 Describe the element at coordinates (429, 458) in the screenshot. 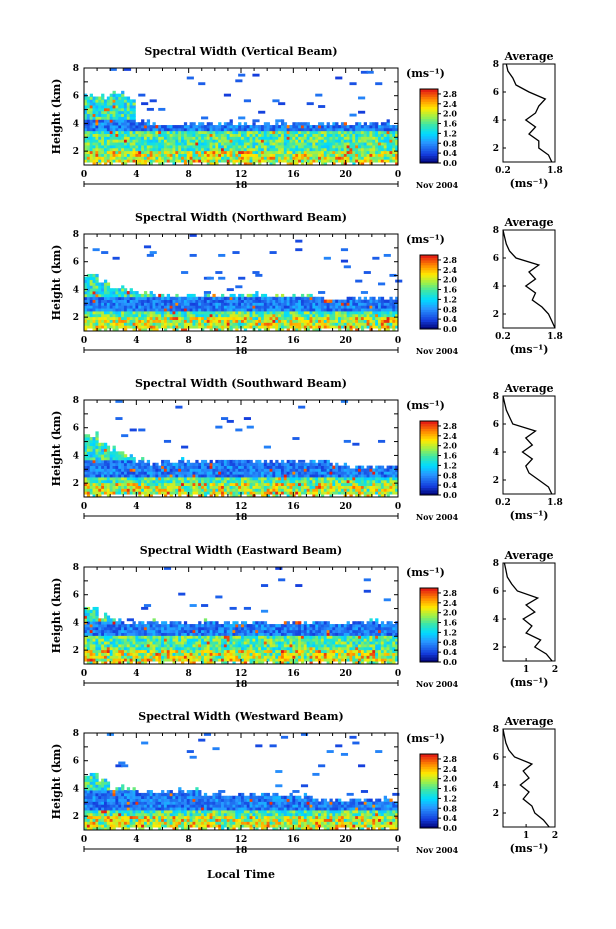

I see `colorbar-frame` at that location.